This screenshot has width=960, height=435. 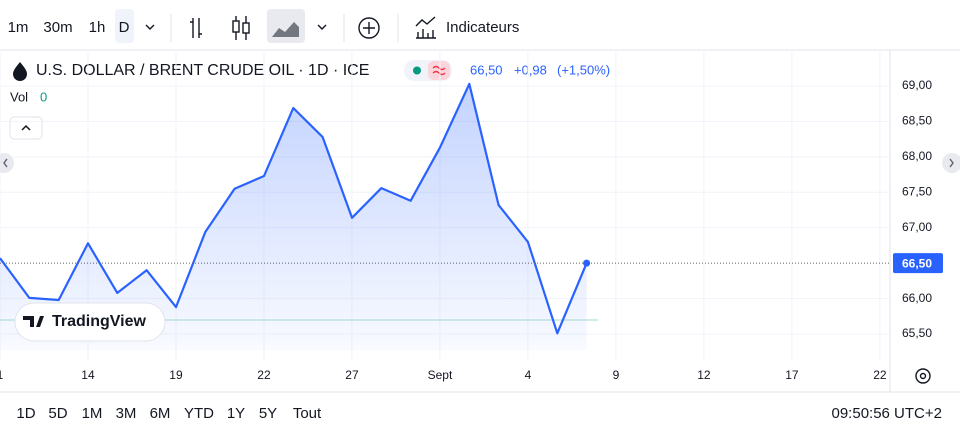 I want to click on market-dot, so click(x=417, y=70).